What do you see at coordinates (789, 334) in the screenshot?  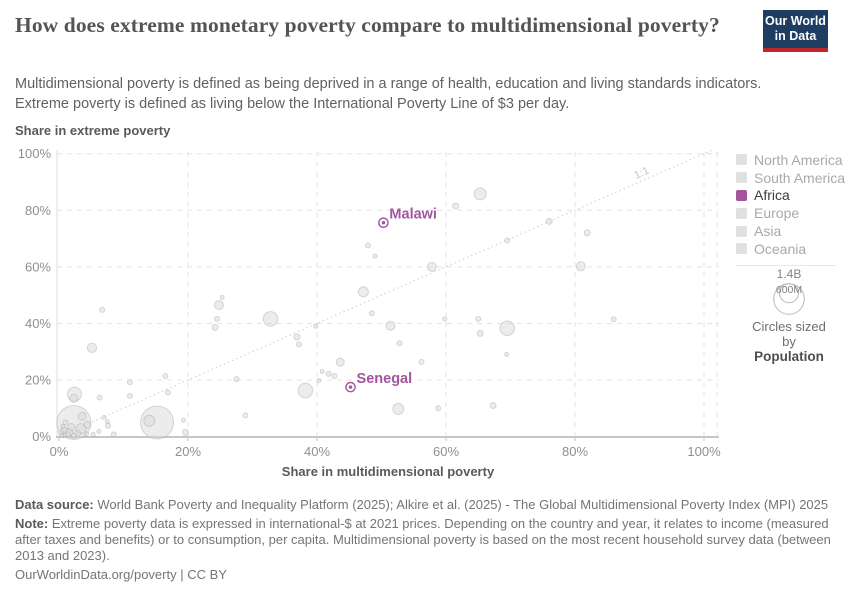 I see `size-legend-caption: Circles sized by` at bounding box center [789, 334].